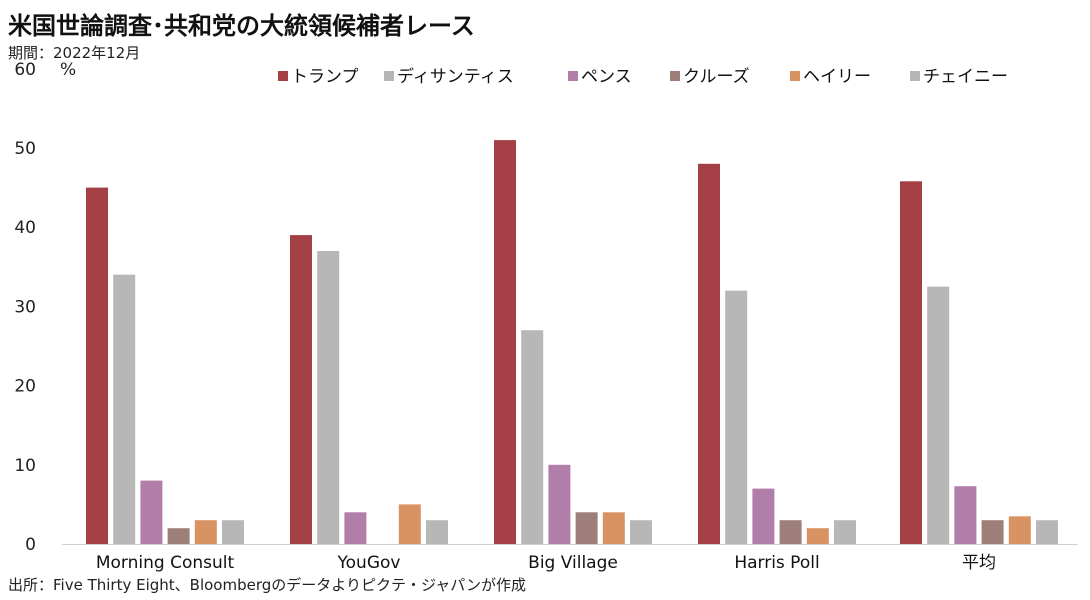 The width and height of the screenshot is (1090, 600). Describe the element at coordinates (606, 77) in the screenshot. I see `legend-label-3: ペンス` at that location.